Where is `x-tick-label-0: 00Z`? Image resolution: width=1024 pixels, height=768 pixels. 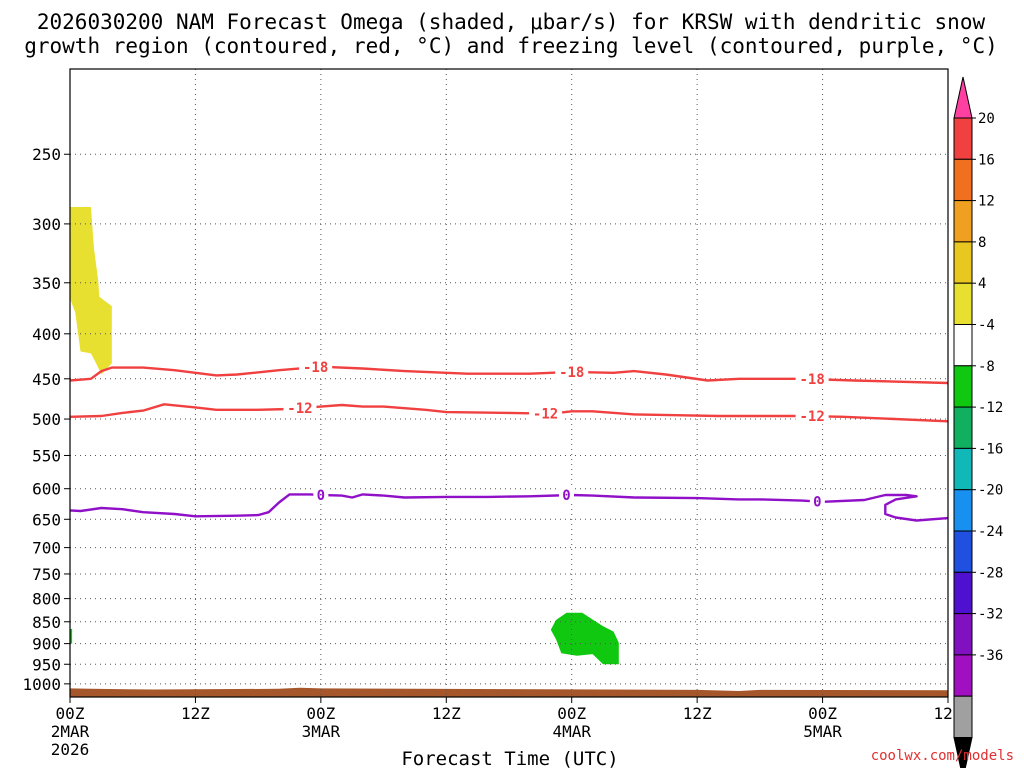
x-tick-label-0: 00Z is located at coordinates (70, 713).